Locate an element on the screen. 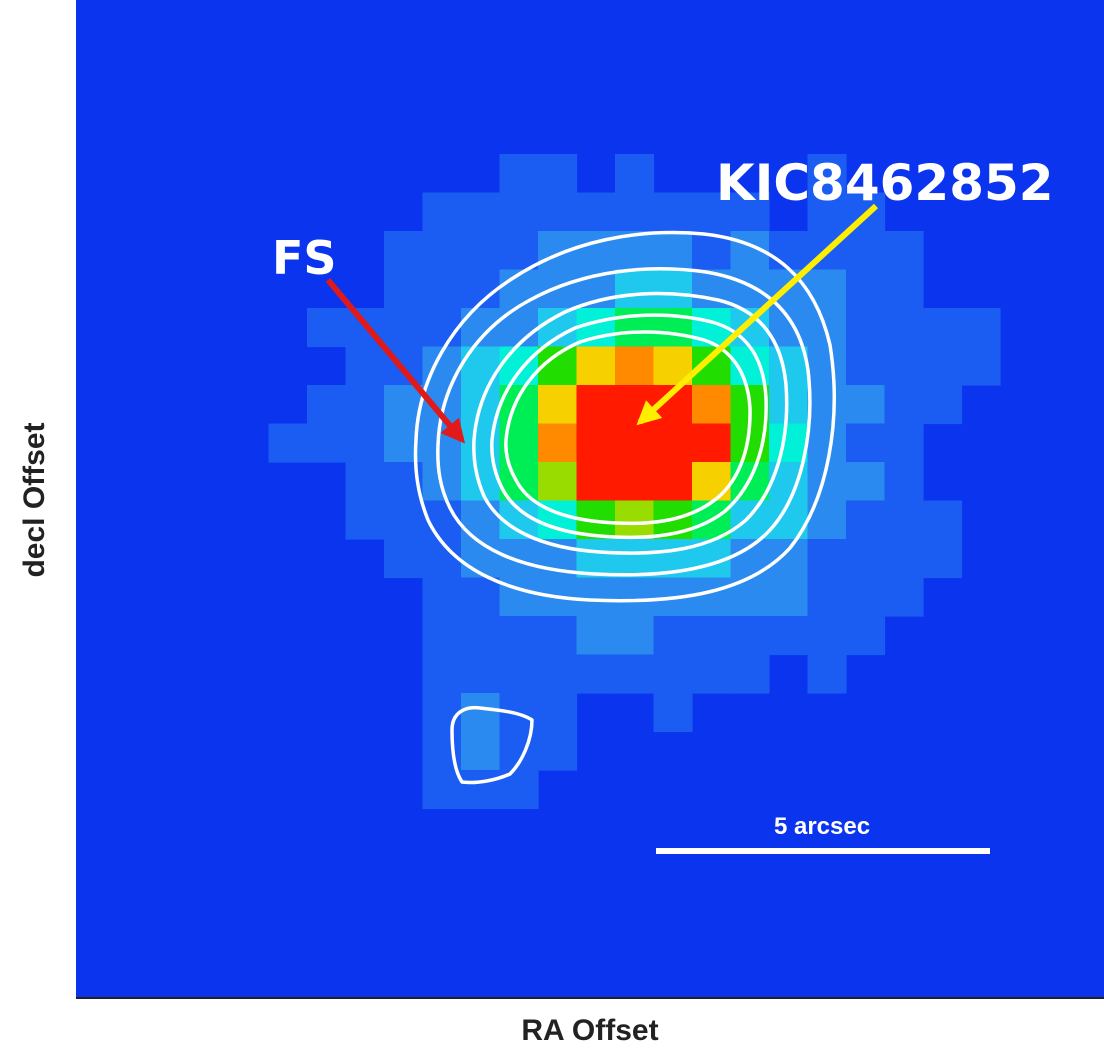 The height and width of the screenshot is (1048, 1104). scale-bar-label: 5 arcsec is located at coordinates (822, 826).